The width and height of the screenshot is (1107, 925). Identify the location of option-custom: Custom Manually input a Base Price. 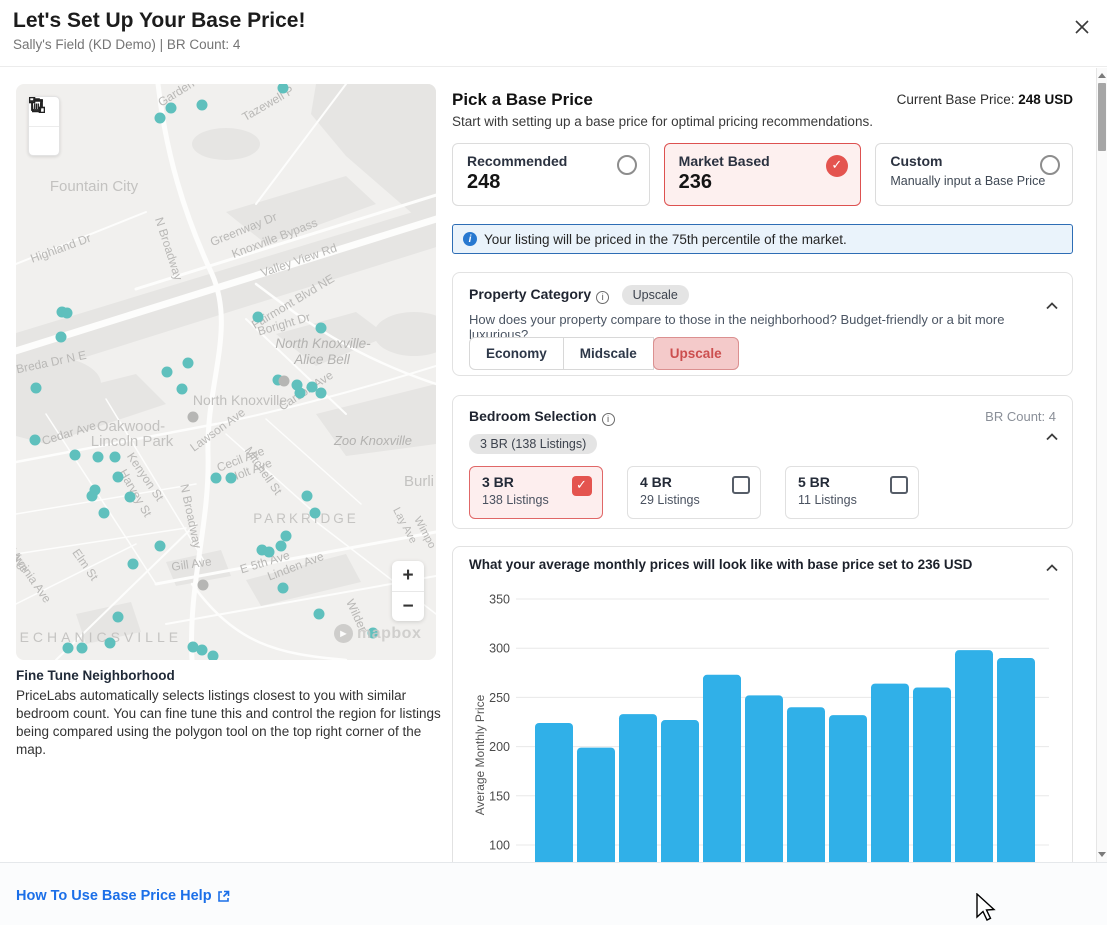
(974, 174).